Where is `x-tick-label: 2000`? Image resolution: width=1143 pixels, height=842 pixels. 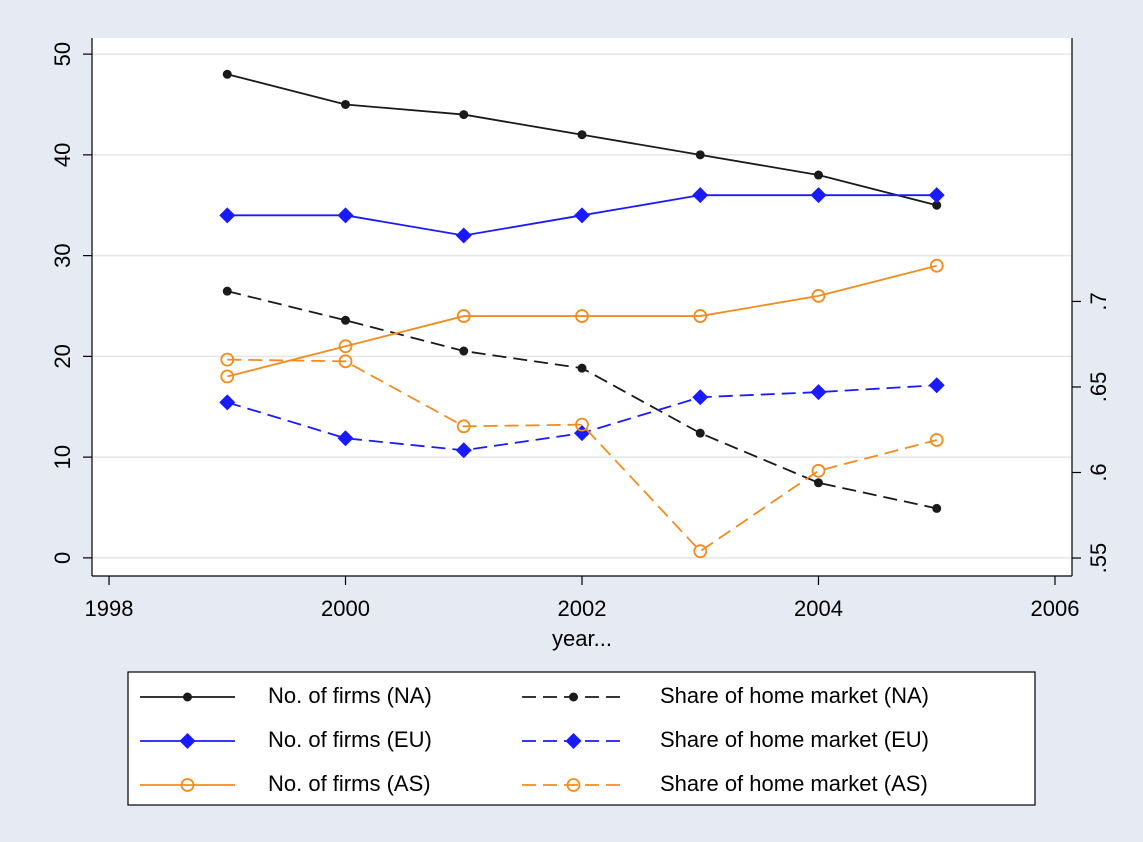
x-tick-label: 2000 is located at coordinates (345, 608).